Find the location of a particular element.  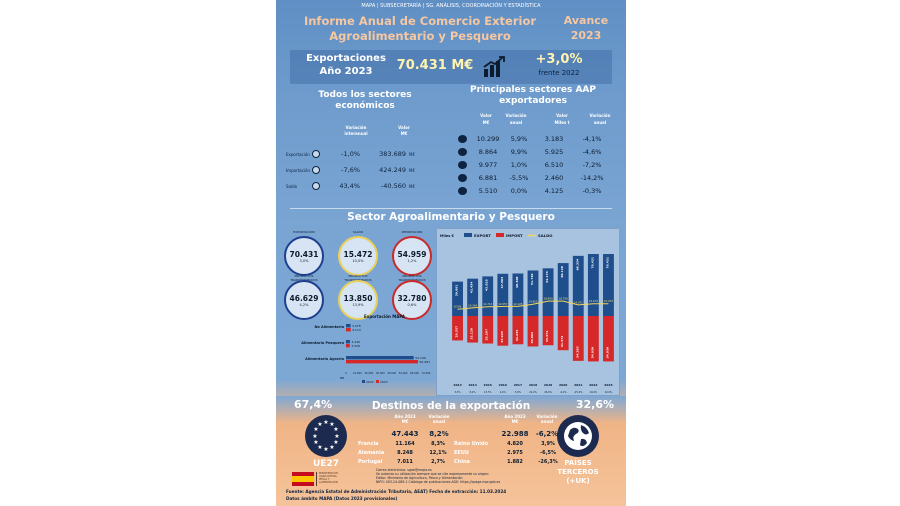

country-name: Portugal is located at coordinates (370, 462).